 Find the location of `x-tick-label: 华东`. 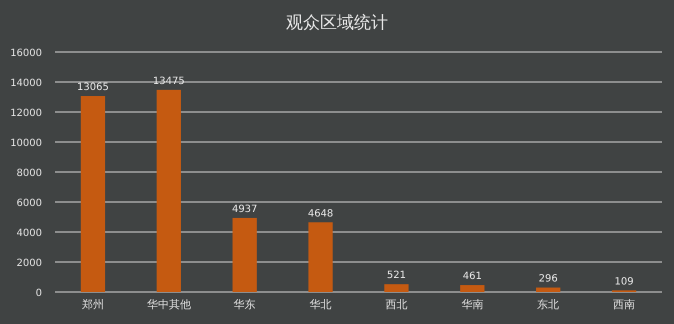

x-tick-label: 华东 is located at coordinates (245, 304).